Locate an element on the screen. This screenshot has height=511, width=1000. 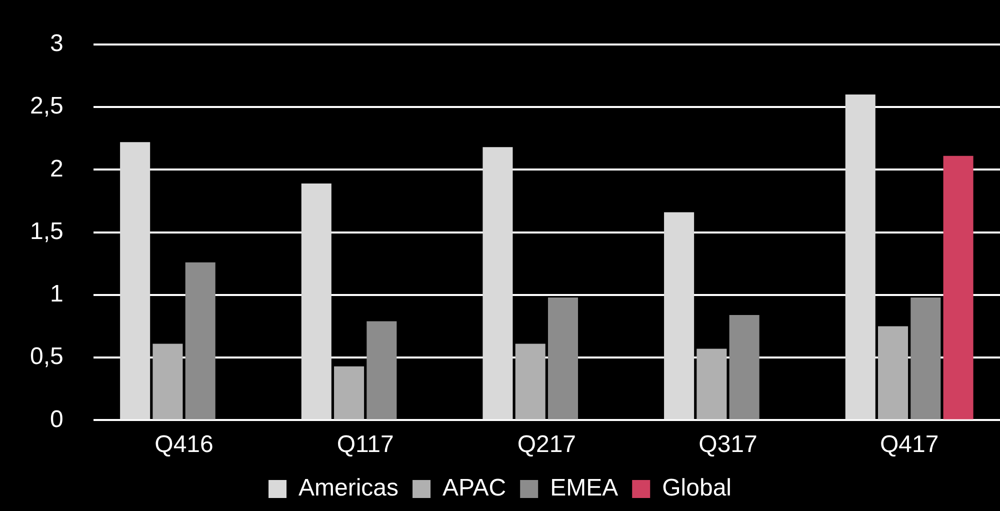
y-tick-label: 2 is located at coordinates (57, 168).